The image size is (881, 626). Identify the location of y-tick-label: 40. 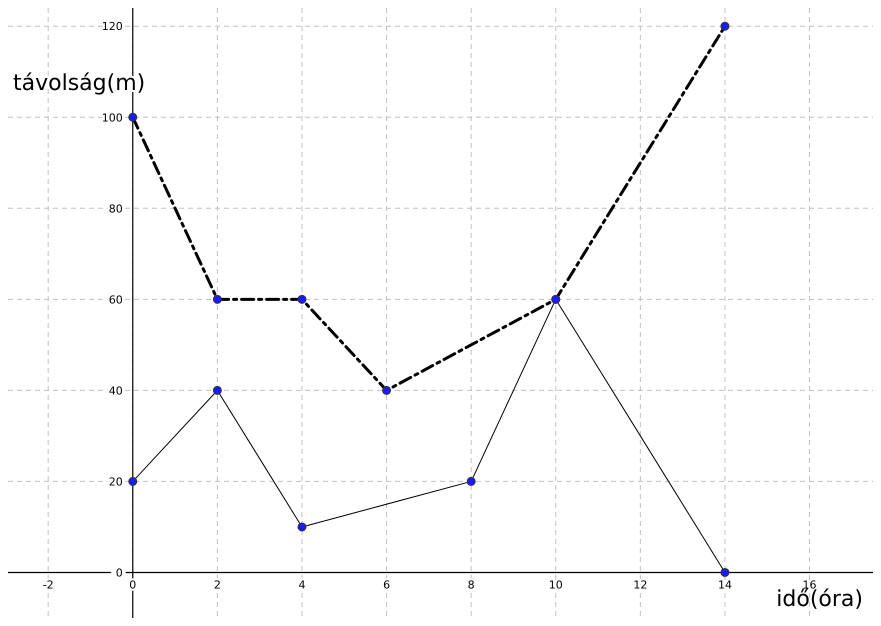
(115, 391).